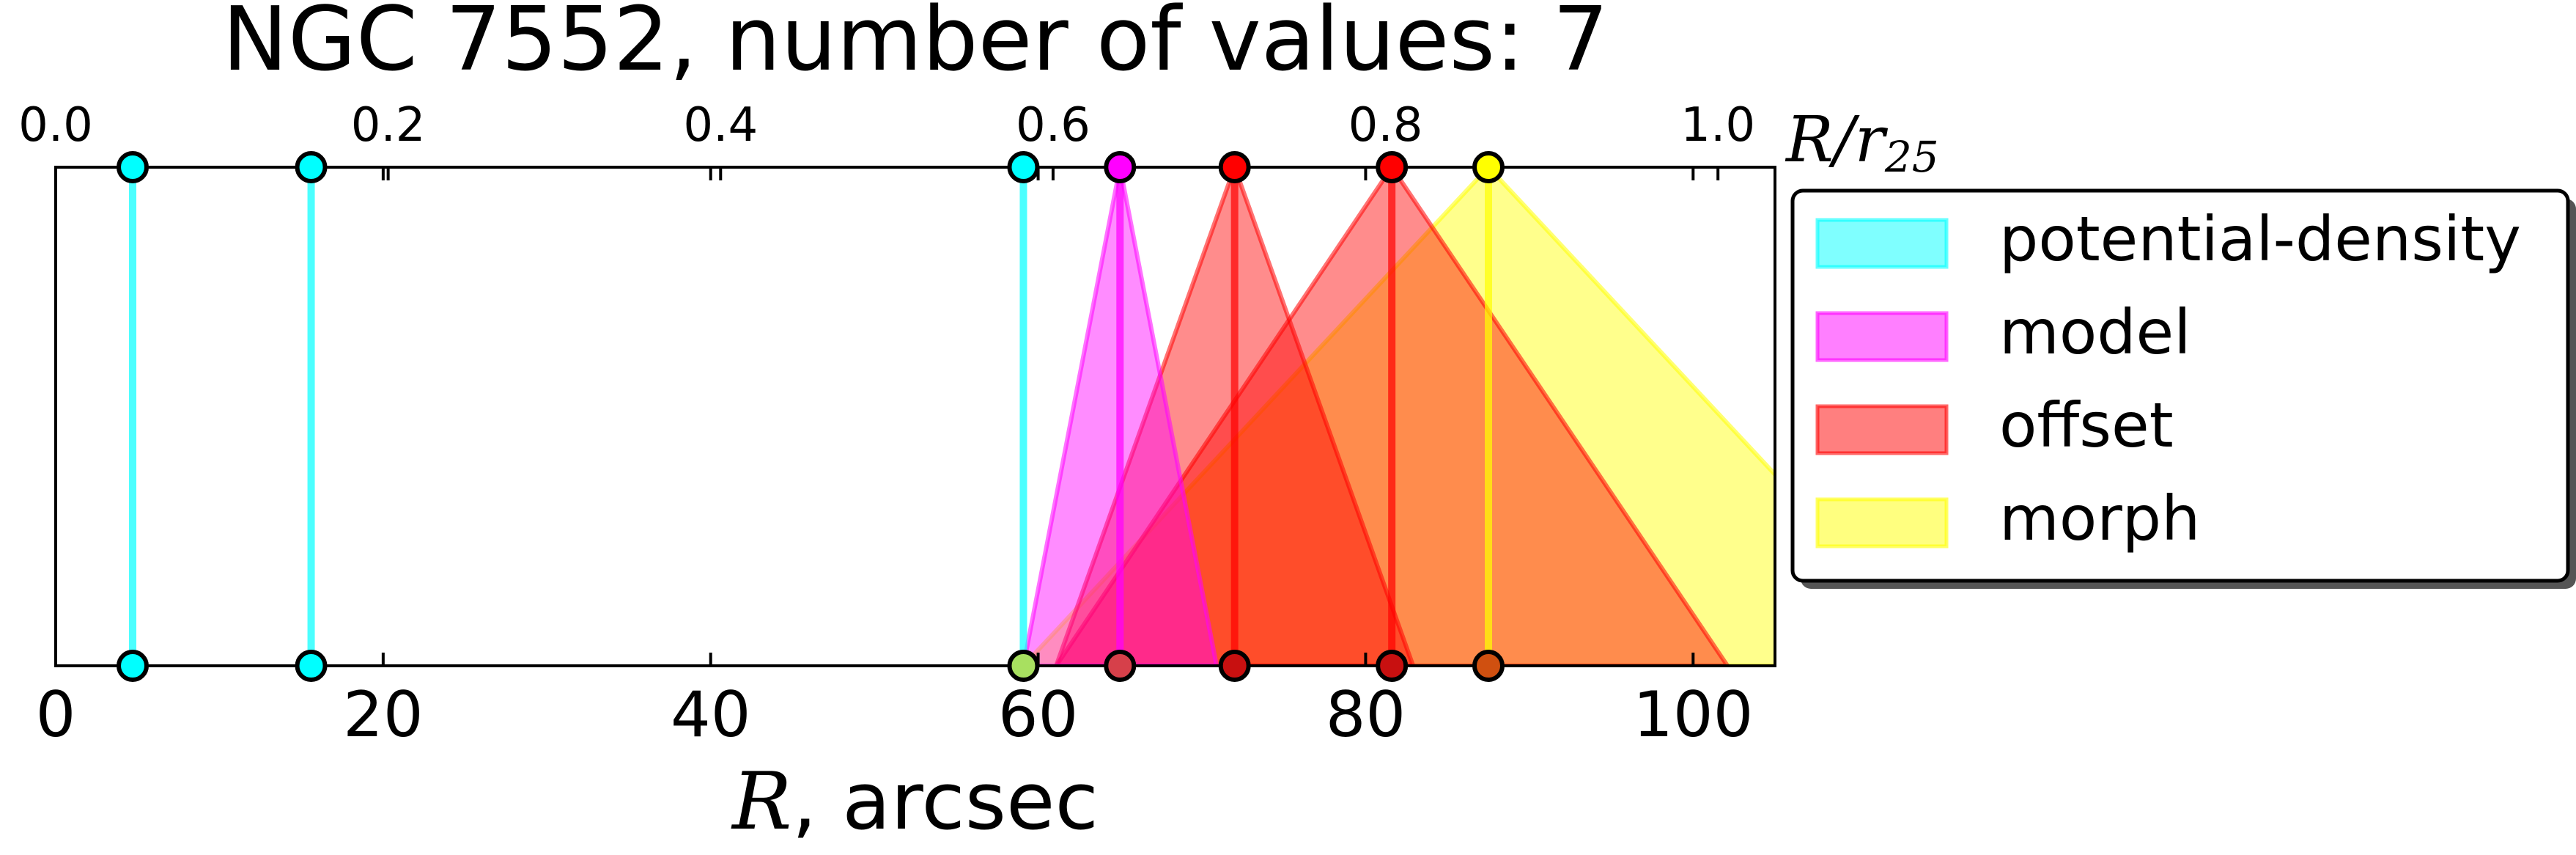  I want to click on x-tick-label: 80, so click(1366, 715).